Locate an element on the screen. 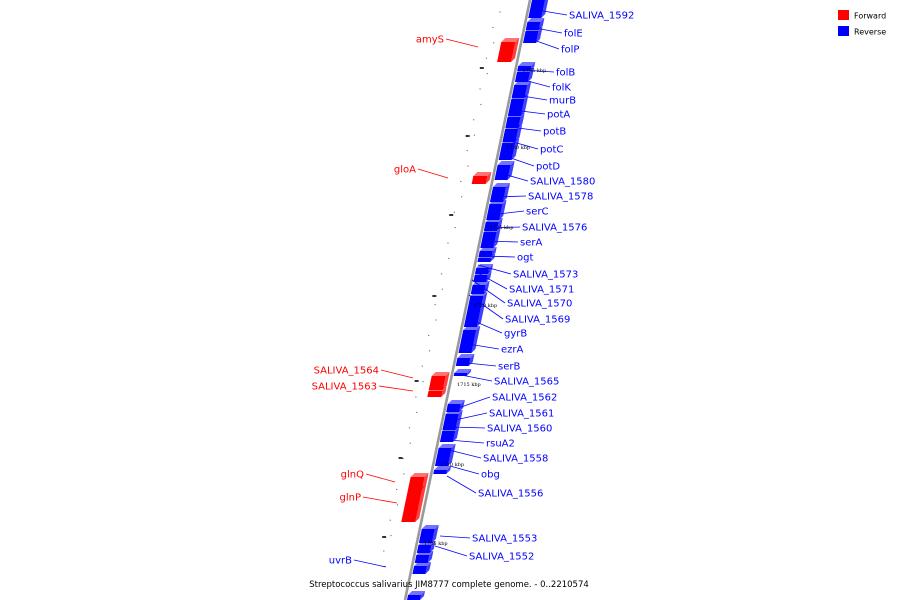 The image size is (900, 600). minor-ticks is located at coordinates (438, 297).